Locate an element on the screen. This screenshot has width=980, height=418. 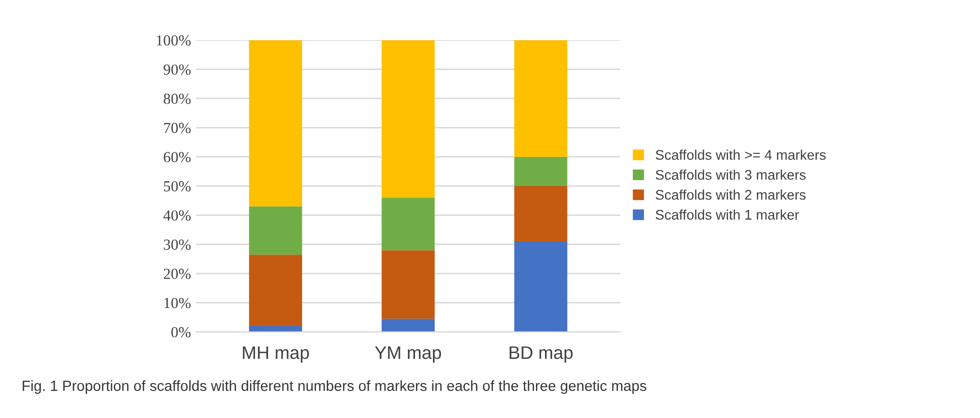
y-tick-label: 30% is located at coordinates (177, 245).